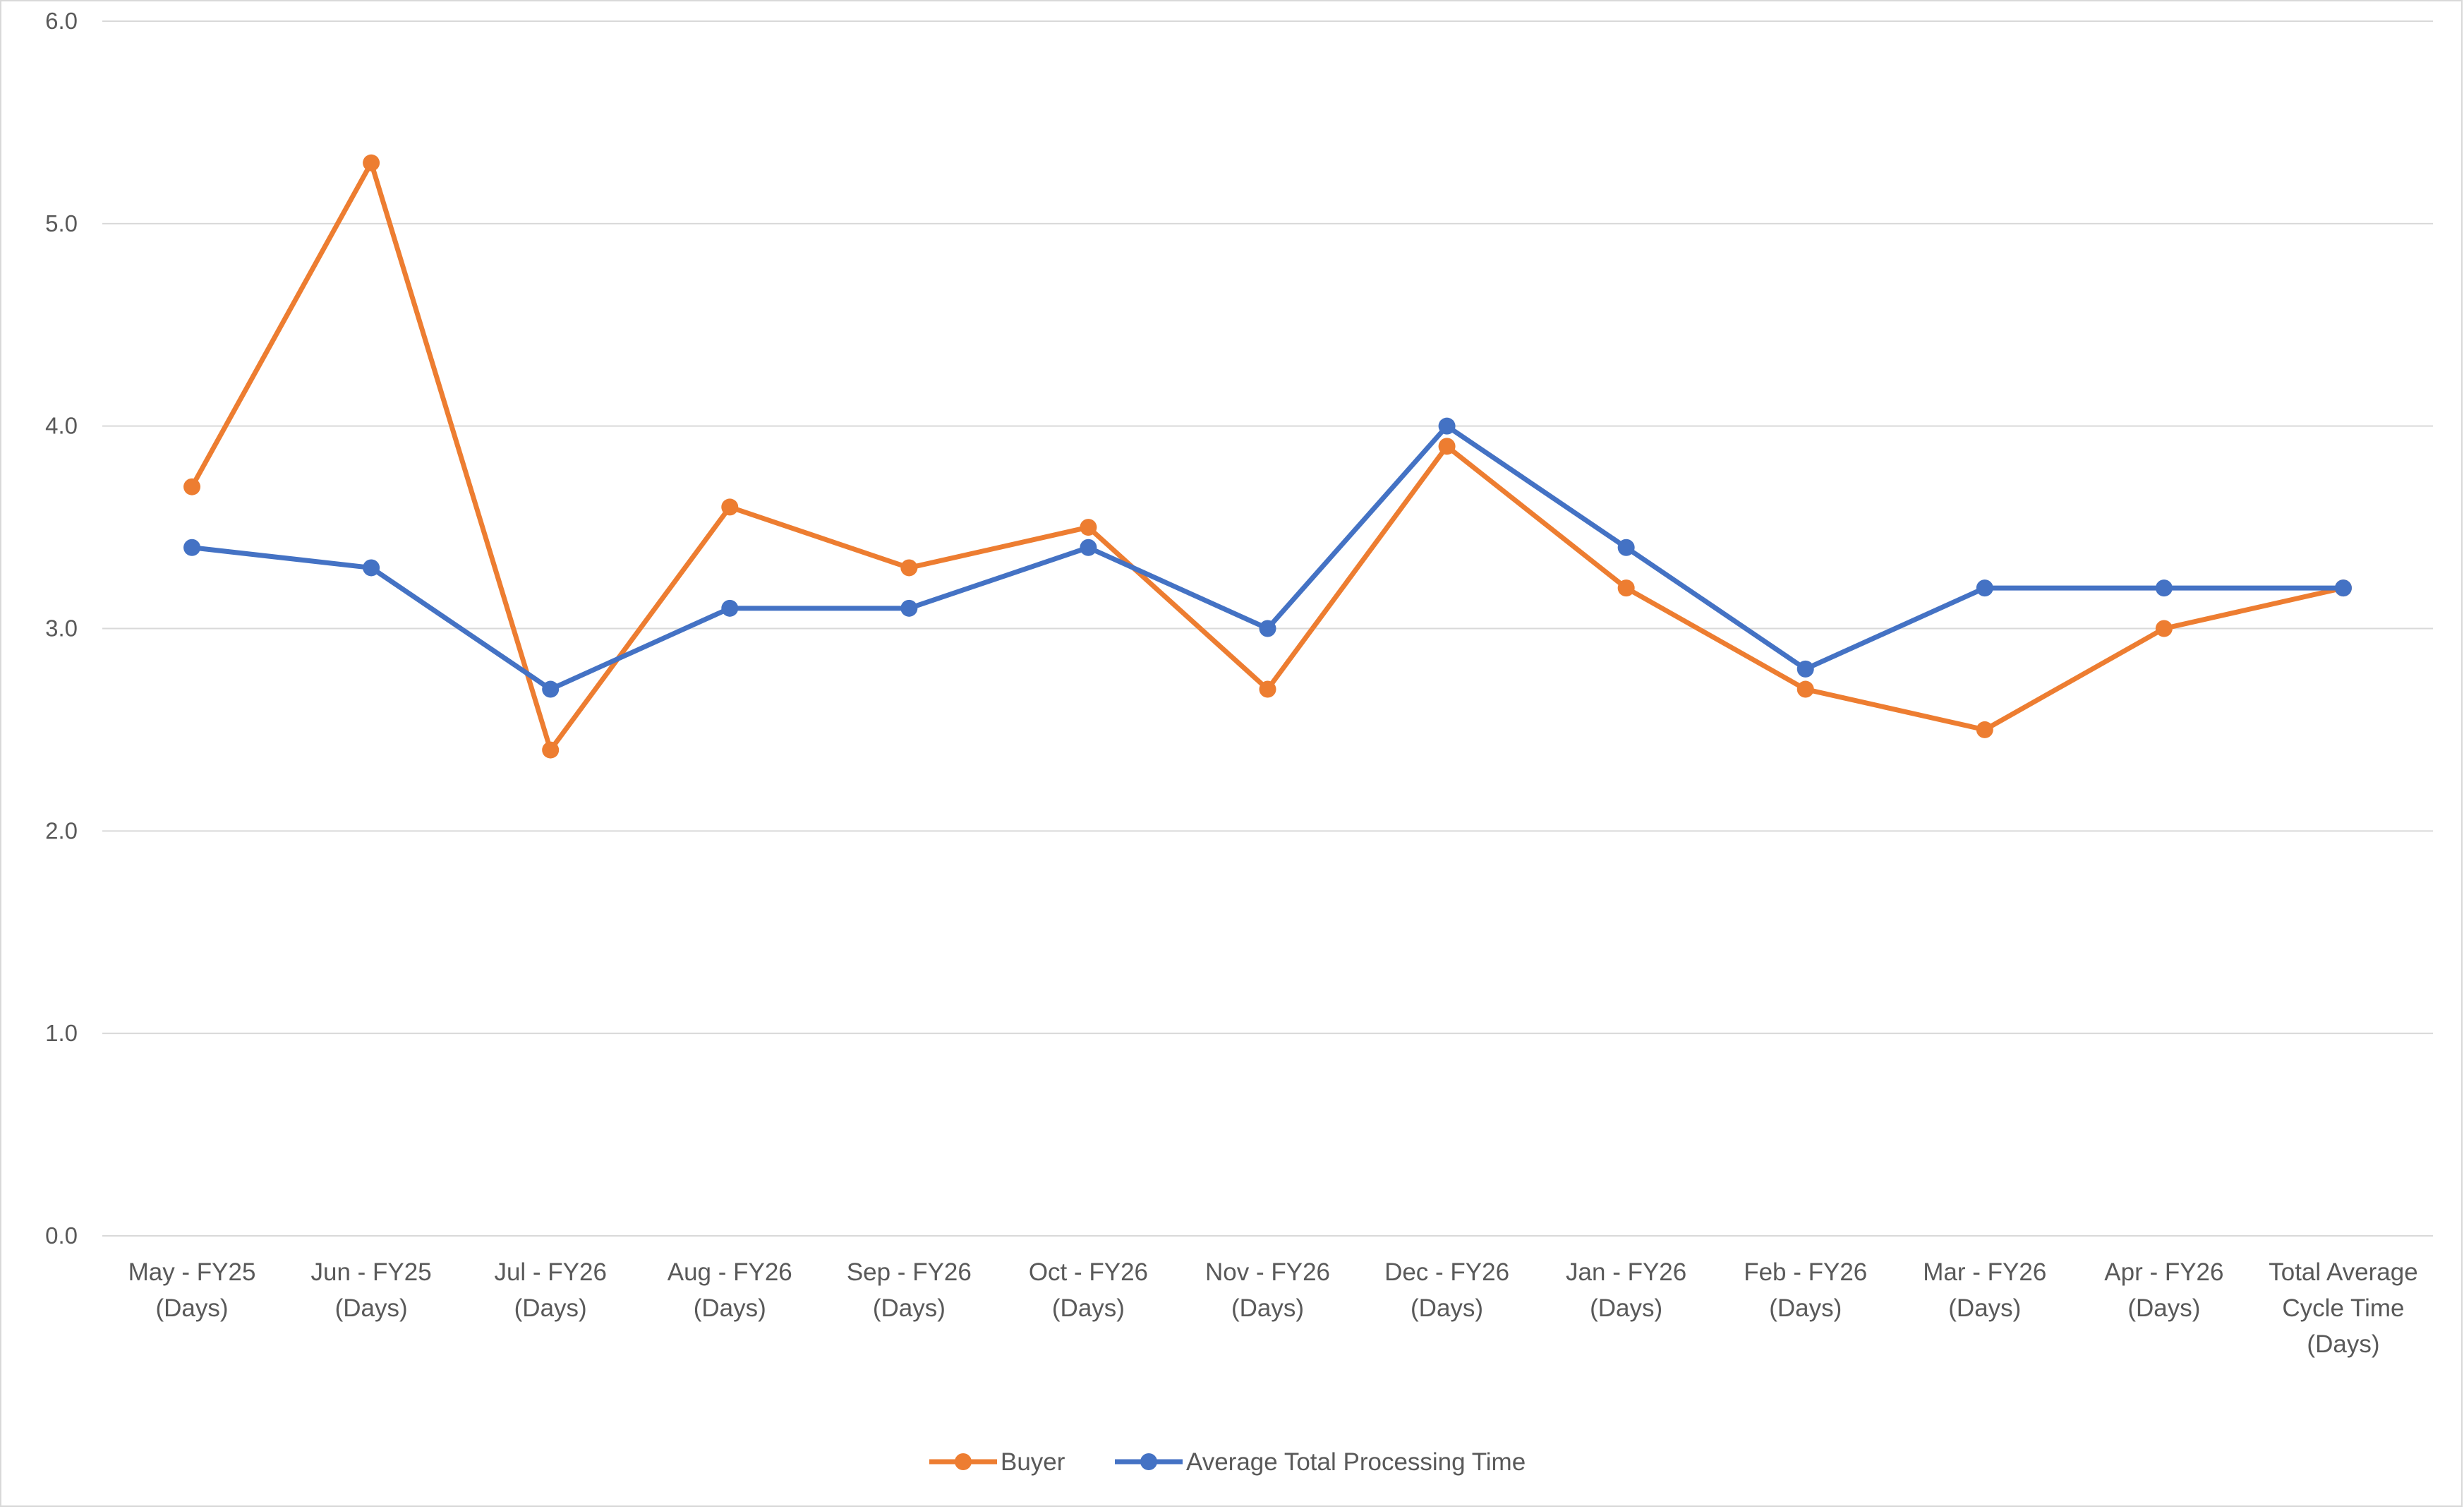 The height and width of the screenshot is (1509, 2464). Describe the element at coordinates (1033, 1462) in the screenshot. I see `legend-label: Buyer` at that location.